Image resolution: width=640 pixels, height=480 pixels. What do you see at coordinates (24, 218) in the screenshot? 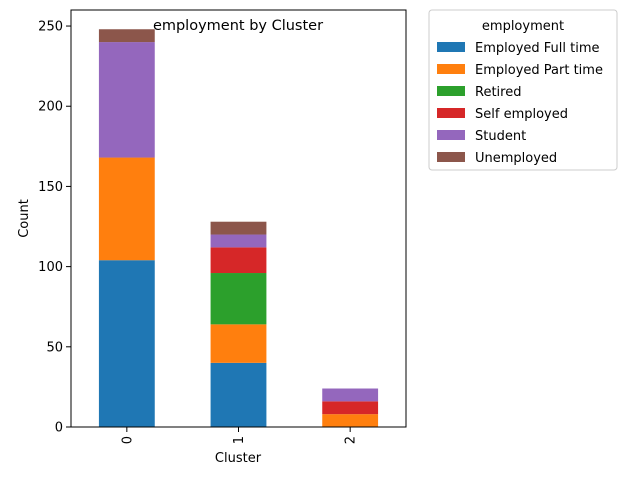
I see `y-axis-label: Count` at bounding box center [24, 218].